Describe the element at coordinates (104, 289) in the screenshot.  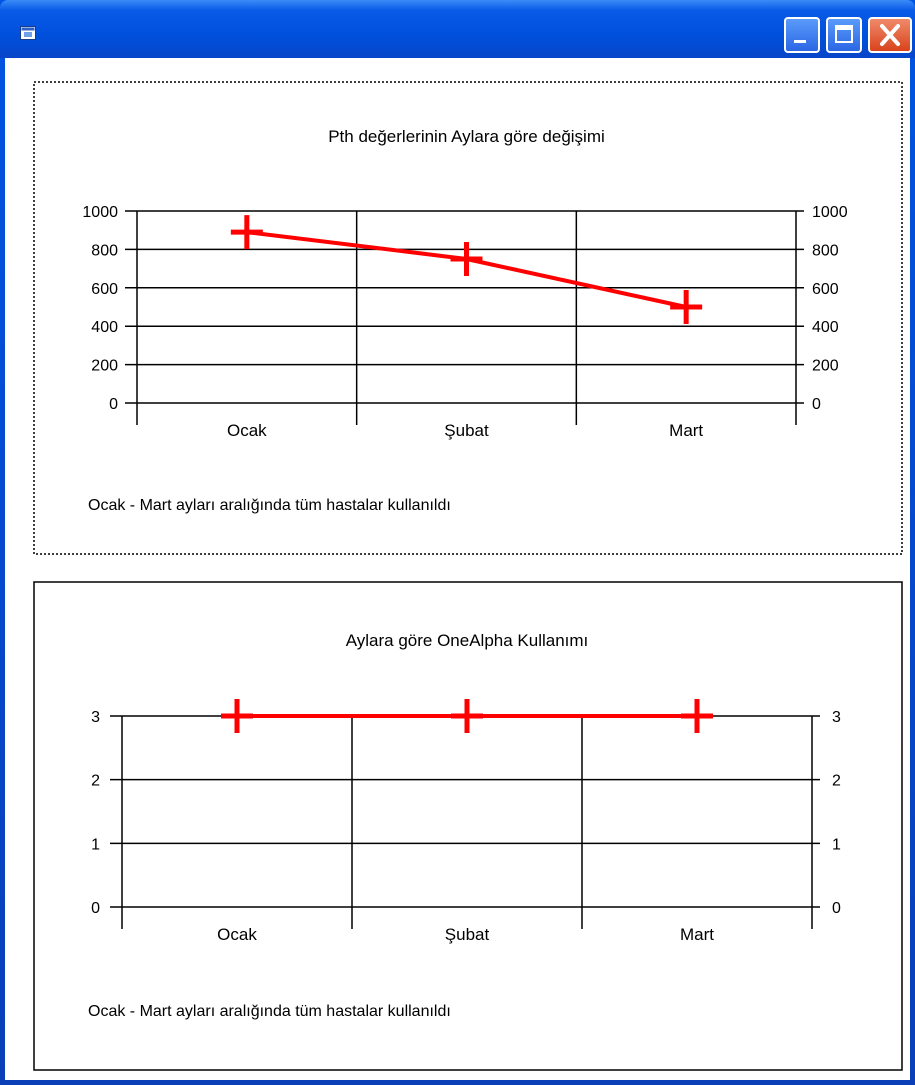
I see `y-tick-label-left: 600` at that location.